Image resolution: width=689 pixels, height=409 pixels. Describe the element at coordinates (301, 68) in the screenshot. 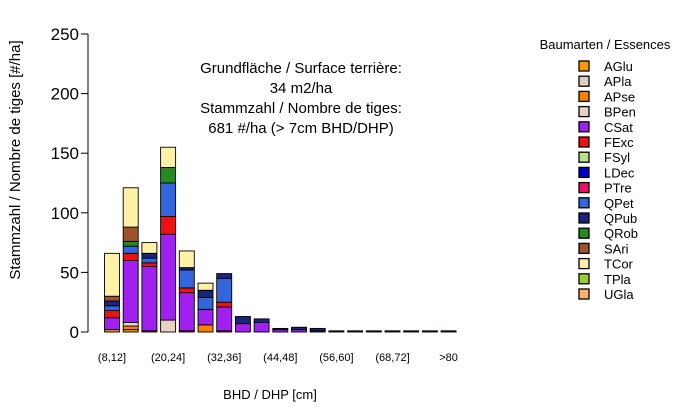

I see `annotation-line-1: Grundfläche / Surface terrière:` at that location.